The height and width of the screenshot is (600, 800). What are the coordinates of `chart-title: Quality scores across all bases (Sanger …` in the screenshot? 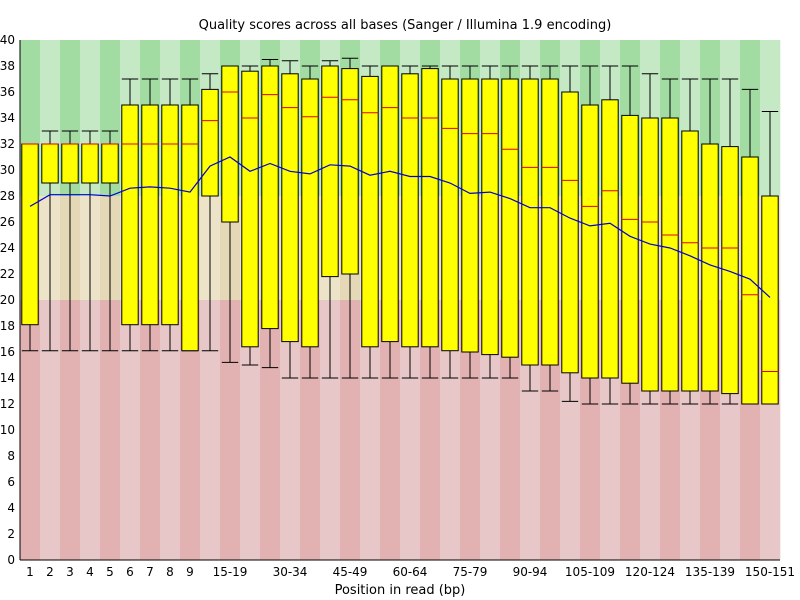 It's located at (405, 25).